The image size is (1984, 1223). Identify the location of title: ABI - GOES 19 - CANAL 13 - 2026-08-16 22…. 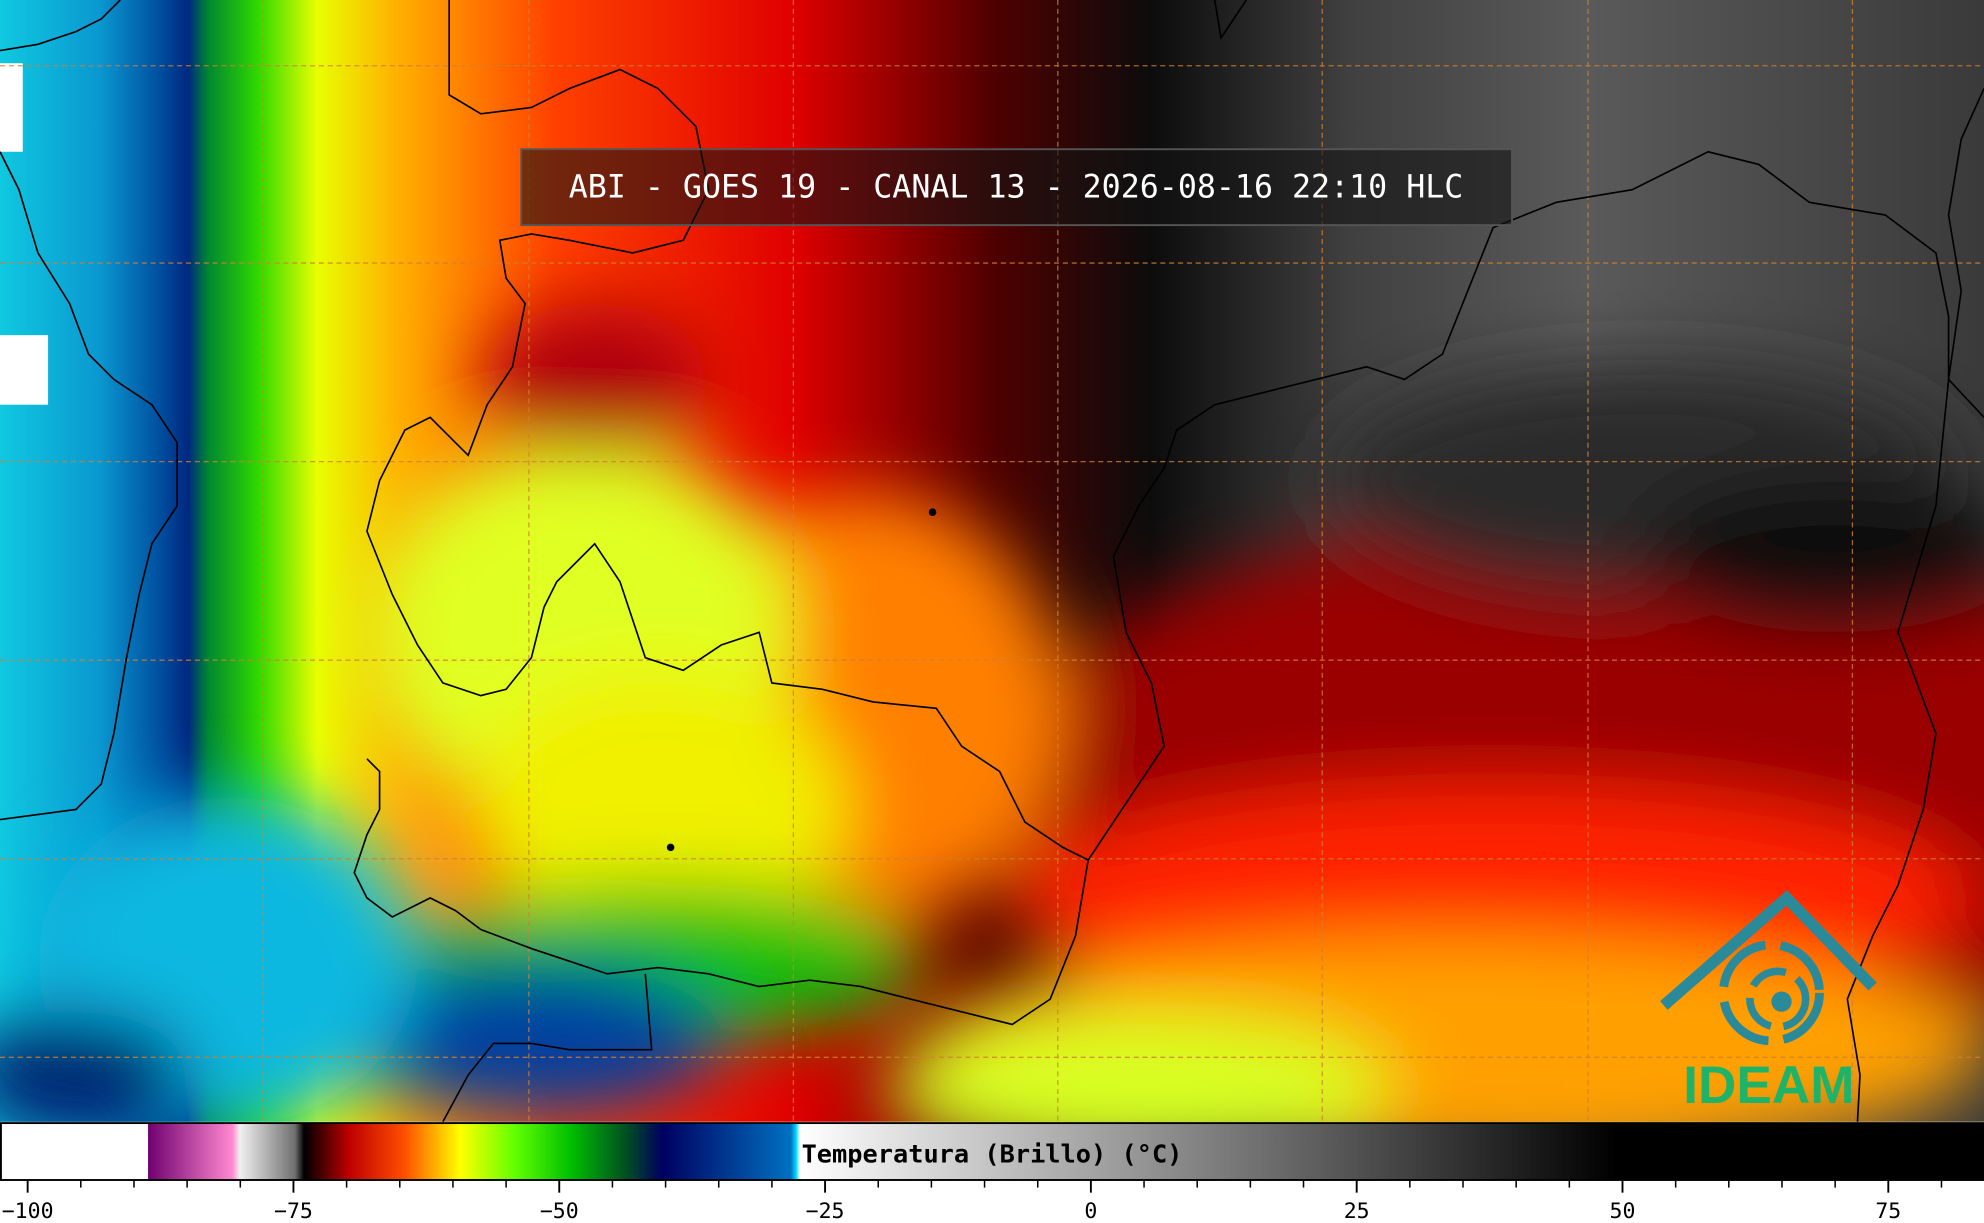
(1016, 187).